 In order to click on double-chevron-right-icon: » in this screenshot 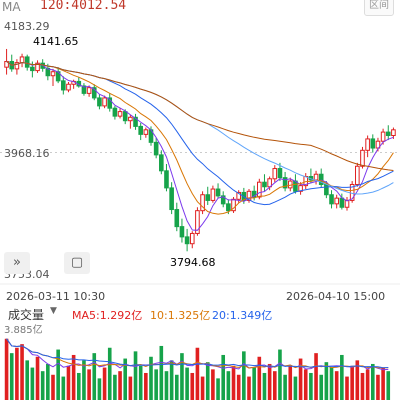, I will do `click(17, 263)`.